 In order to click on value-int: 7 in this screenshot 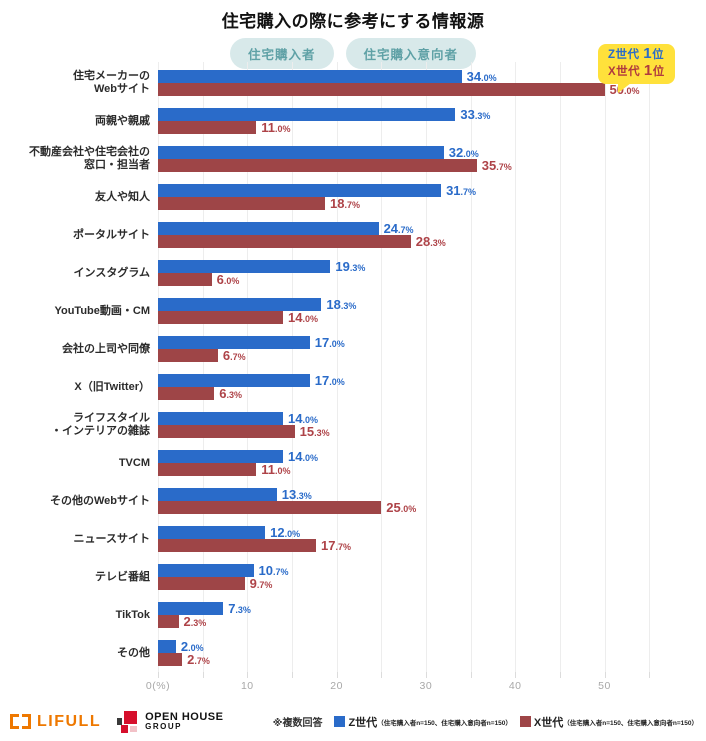, I will do `click(232, 608)`.